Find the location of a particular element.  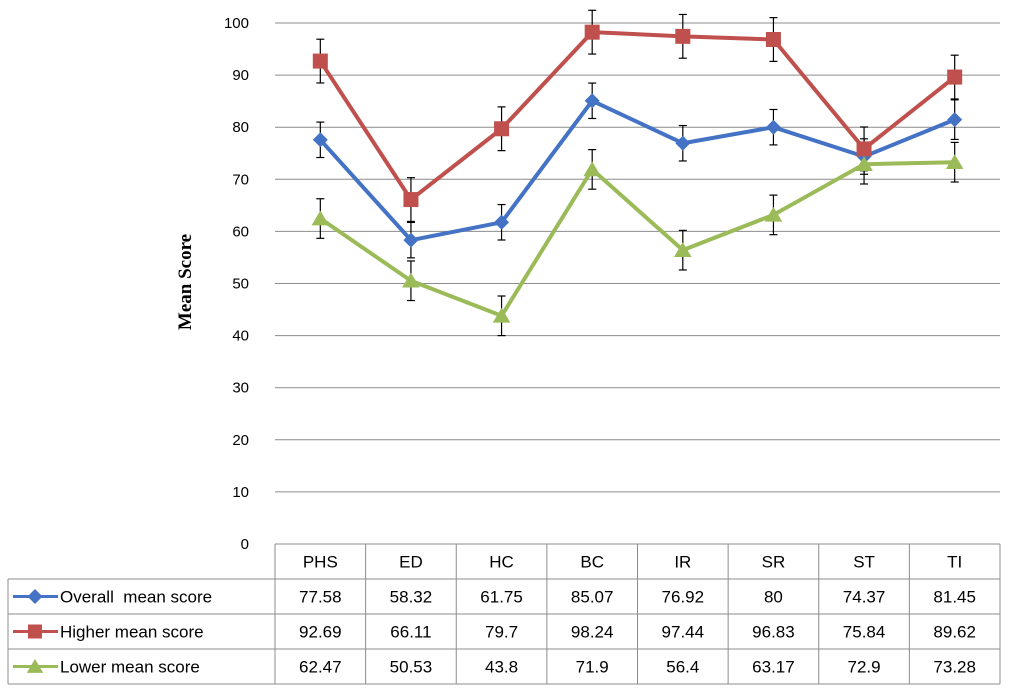

data-label: 50.53 is located at coordinates (411, 667).